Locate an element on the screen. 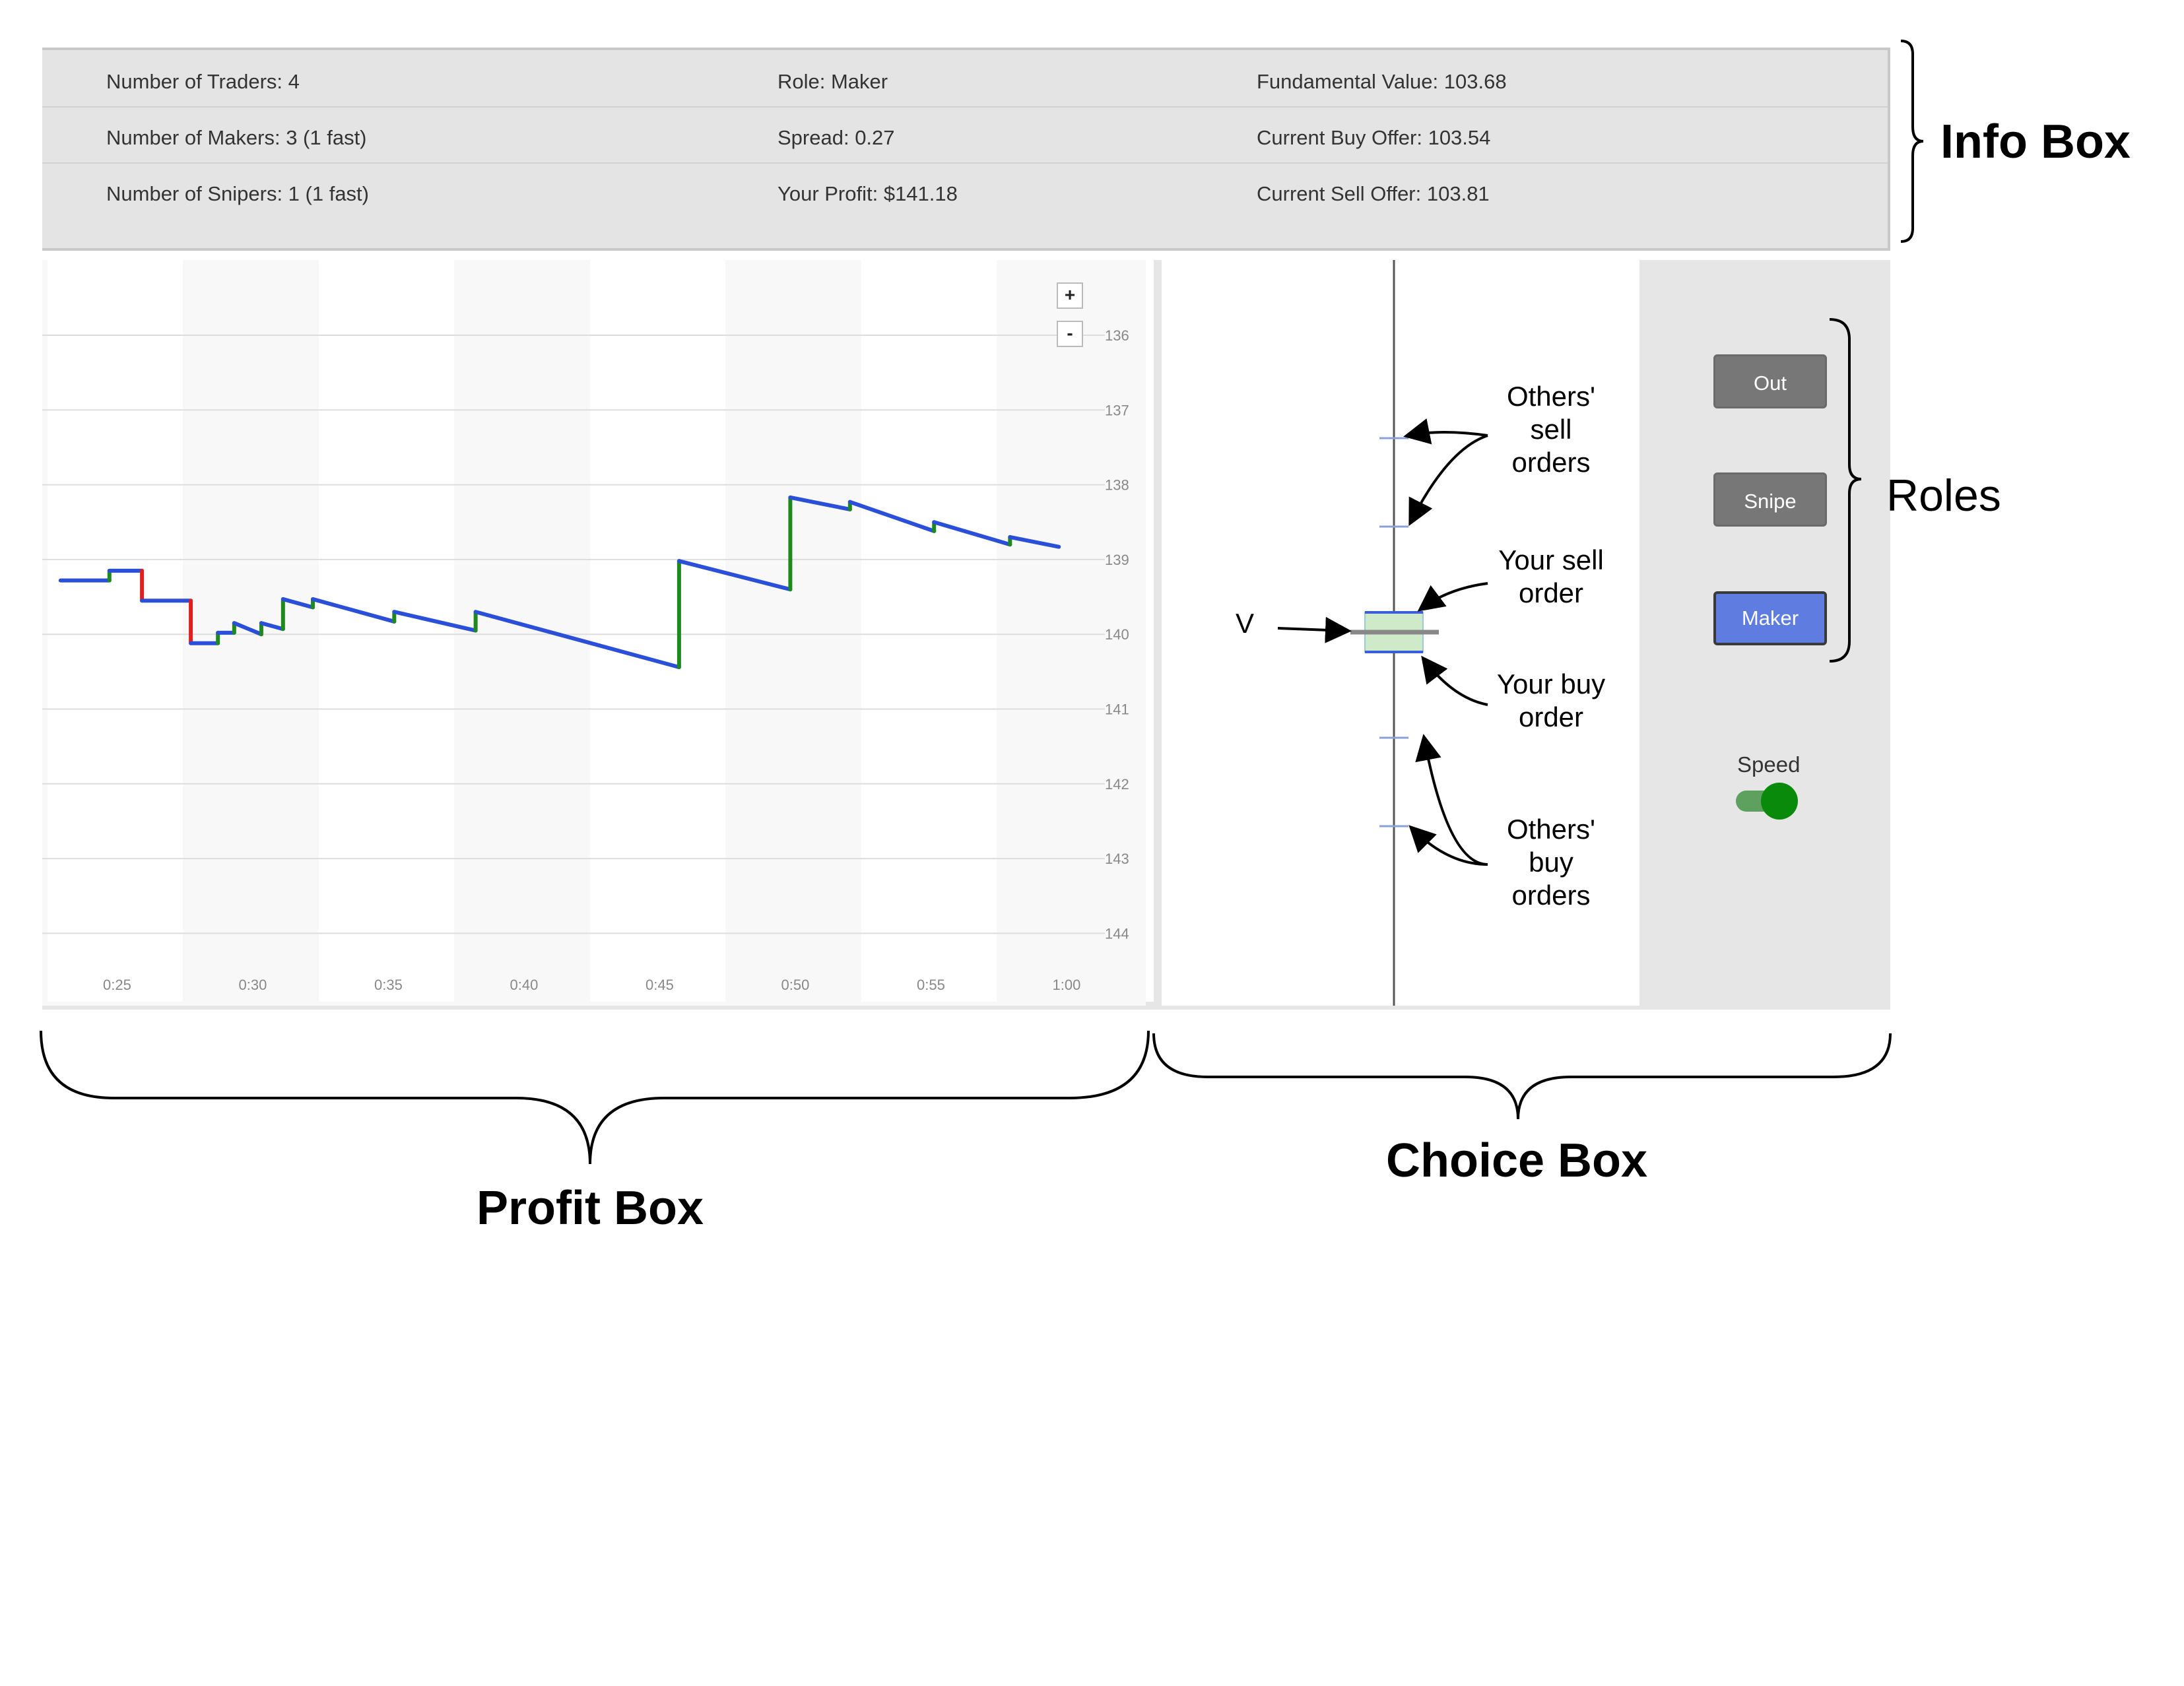 This screenshot has width=2184, height=1686. roles-brace is located at coordinates (1845, 490).